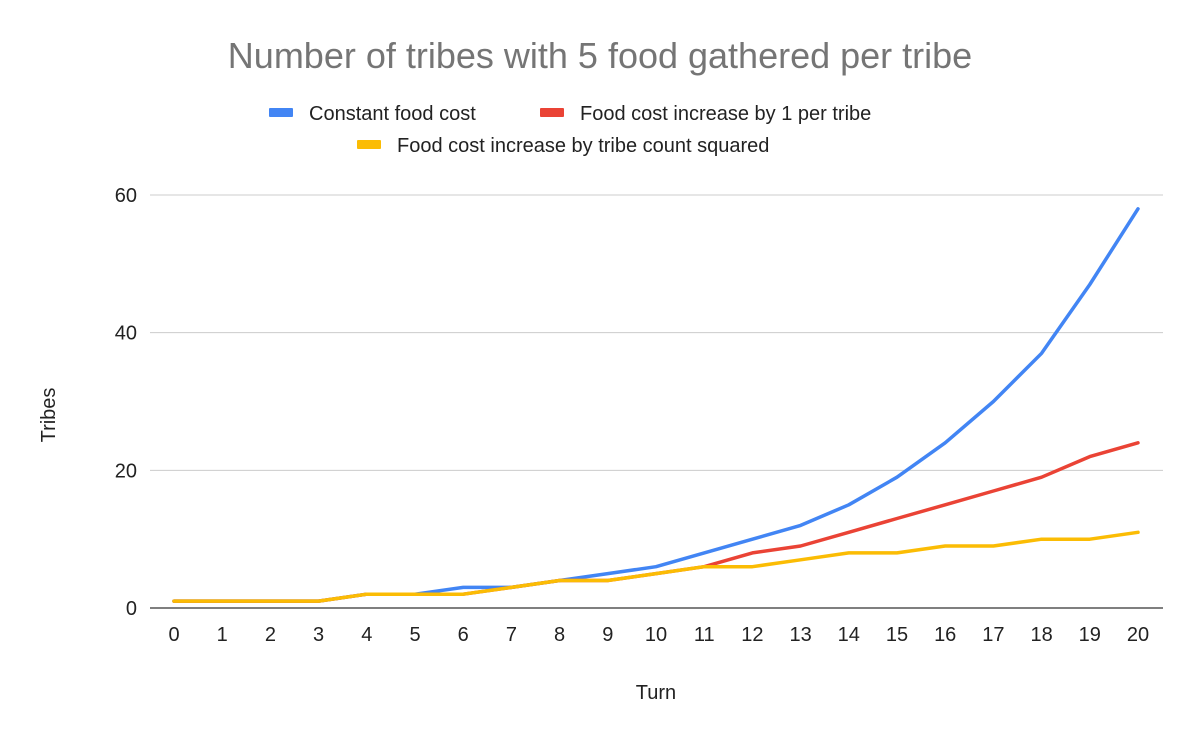 The height and width of the screenshot is (742, 1200). What do you see at coordinates (126, 471) in the screenshot?
I see `y-tick-label: 20` at bounding box center [126, 471].